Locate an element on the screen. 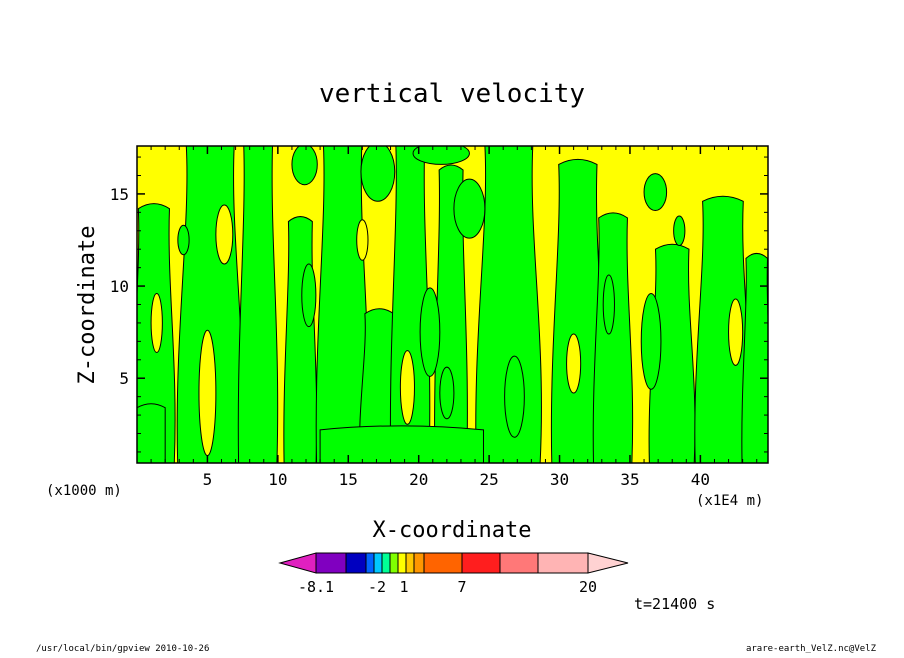  time-label: t=21400 s is located at coordinates (674, 604).